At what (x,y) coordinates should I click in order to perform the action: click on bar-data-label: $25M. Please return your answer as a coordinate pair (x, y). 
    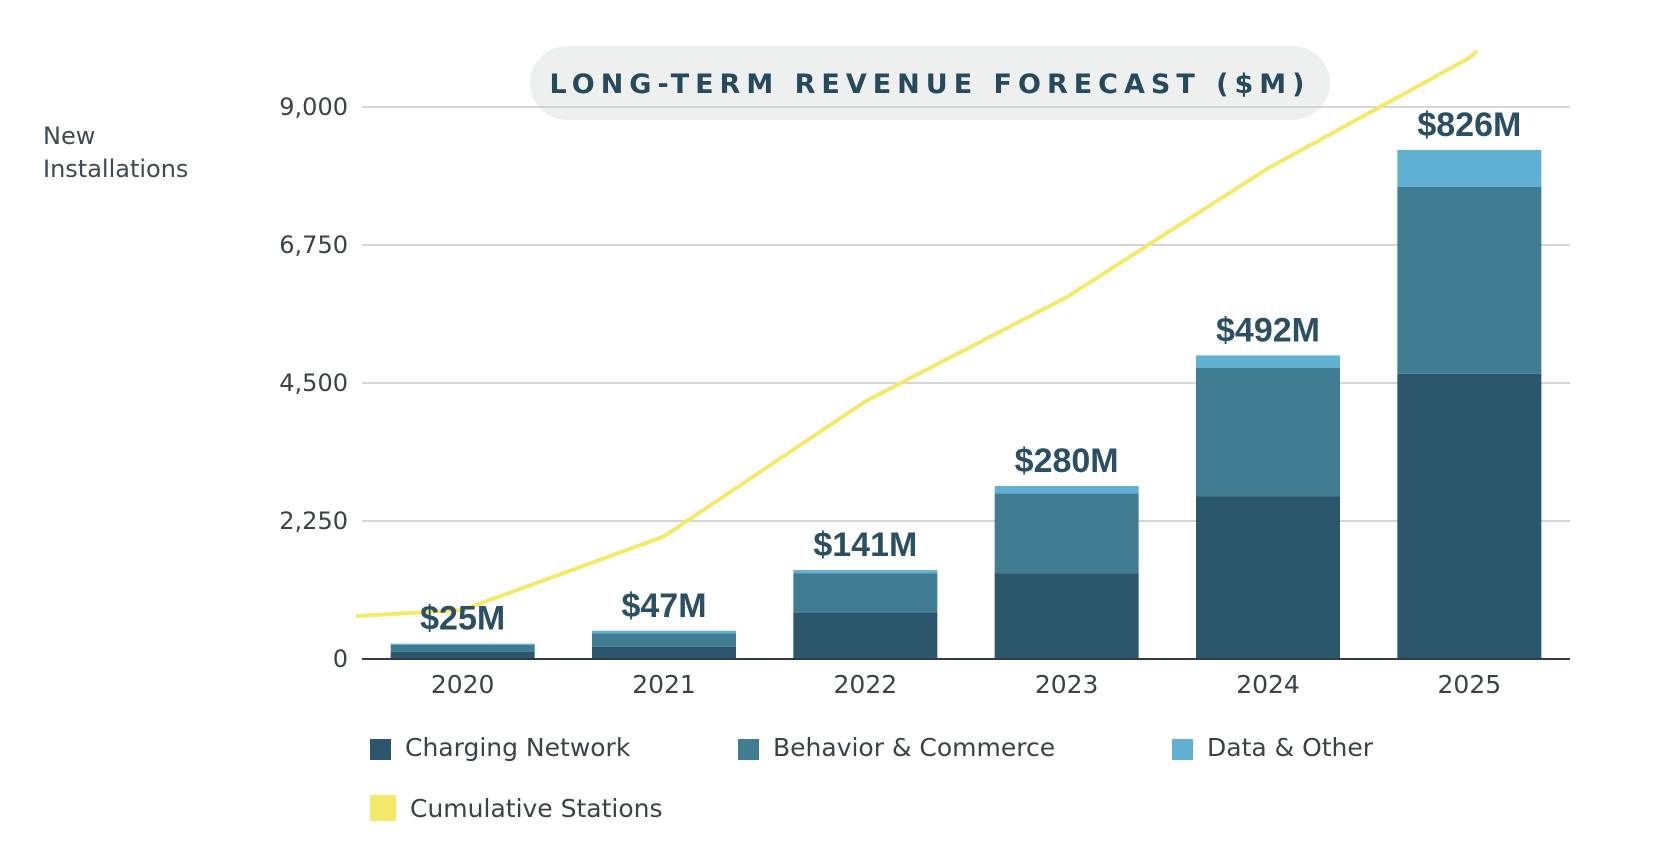
    Looking at the image, I should click on (462, 619).